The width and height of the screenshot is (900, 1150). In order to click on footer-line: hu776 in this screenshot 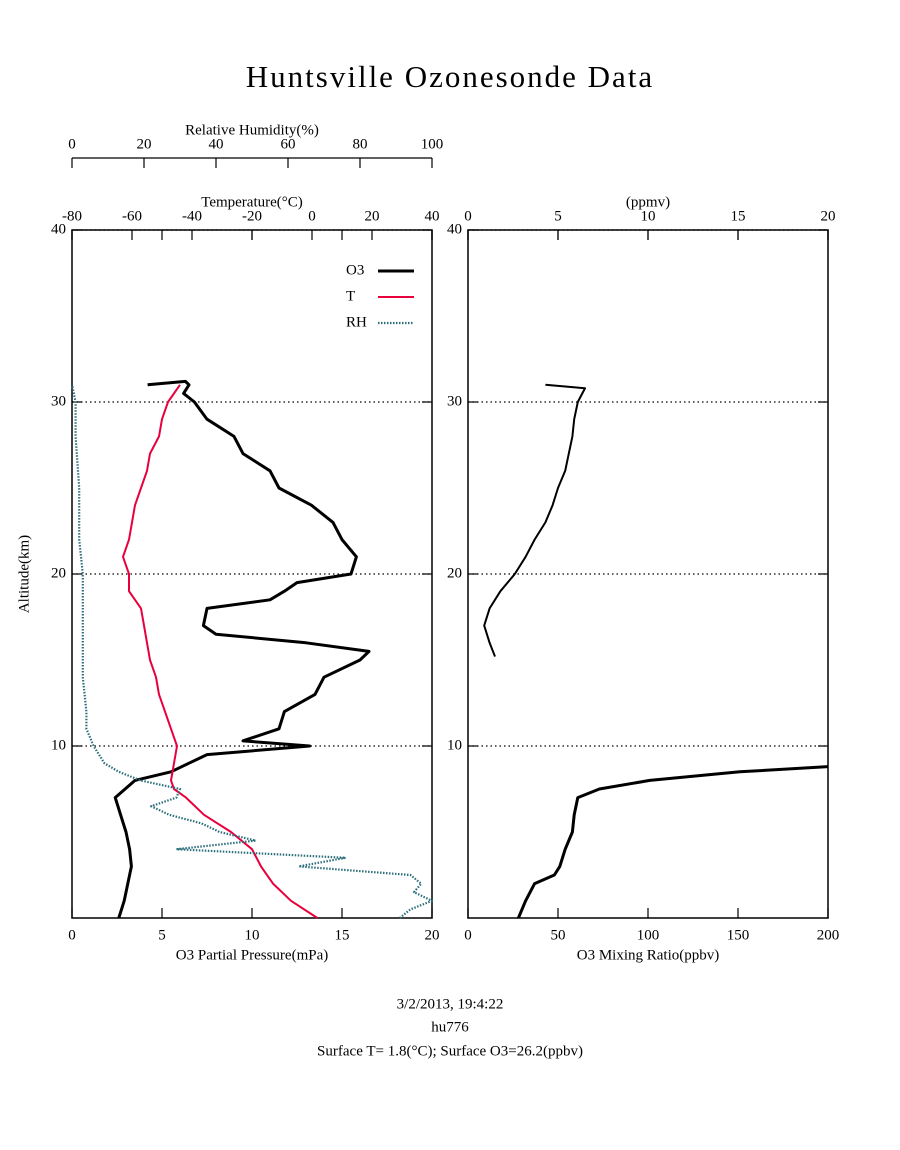, I will do `click(450, 1027)`.